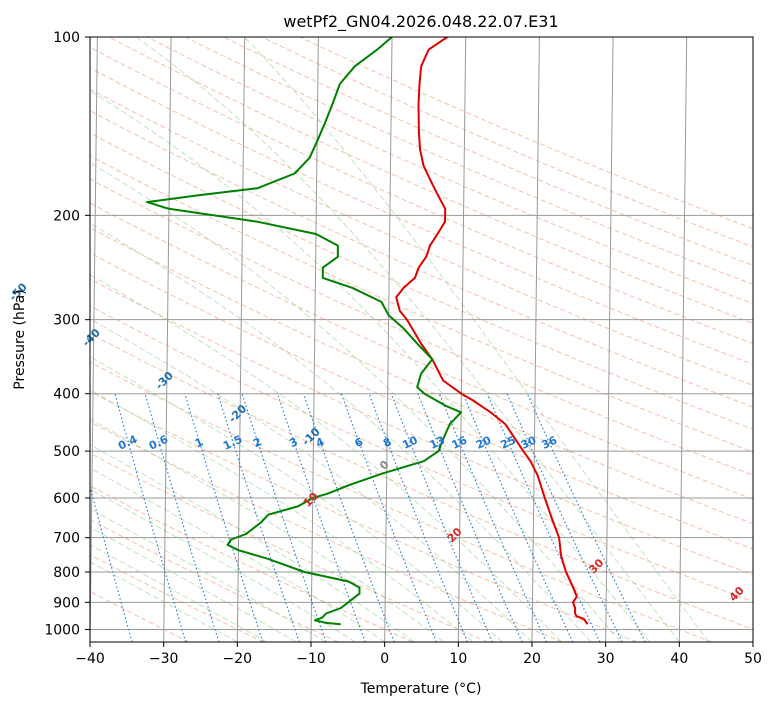 This screenshot has width=775, height=708. What do you see at coordinates (66, 499) in the screenshot?
I see `y-tick-label: 600` at bounding box center [66, 499].